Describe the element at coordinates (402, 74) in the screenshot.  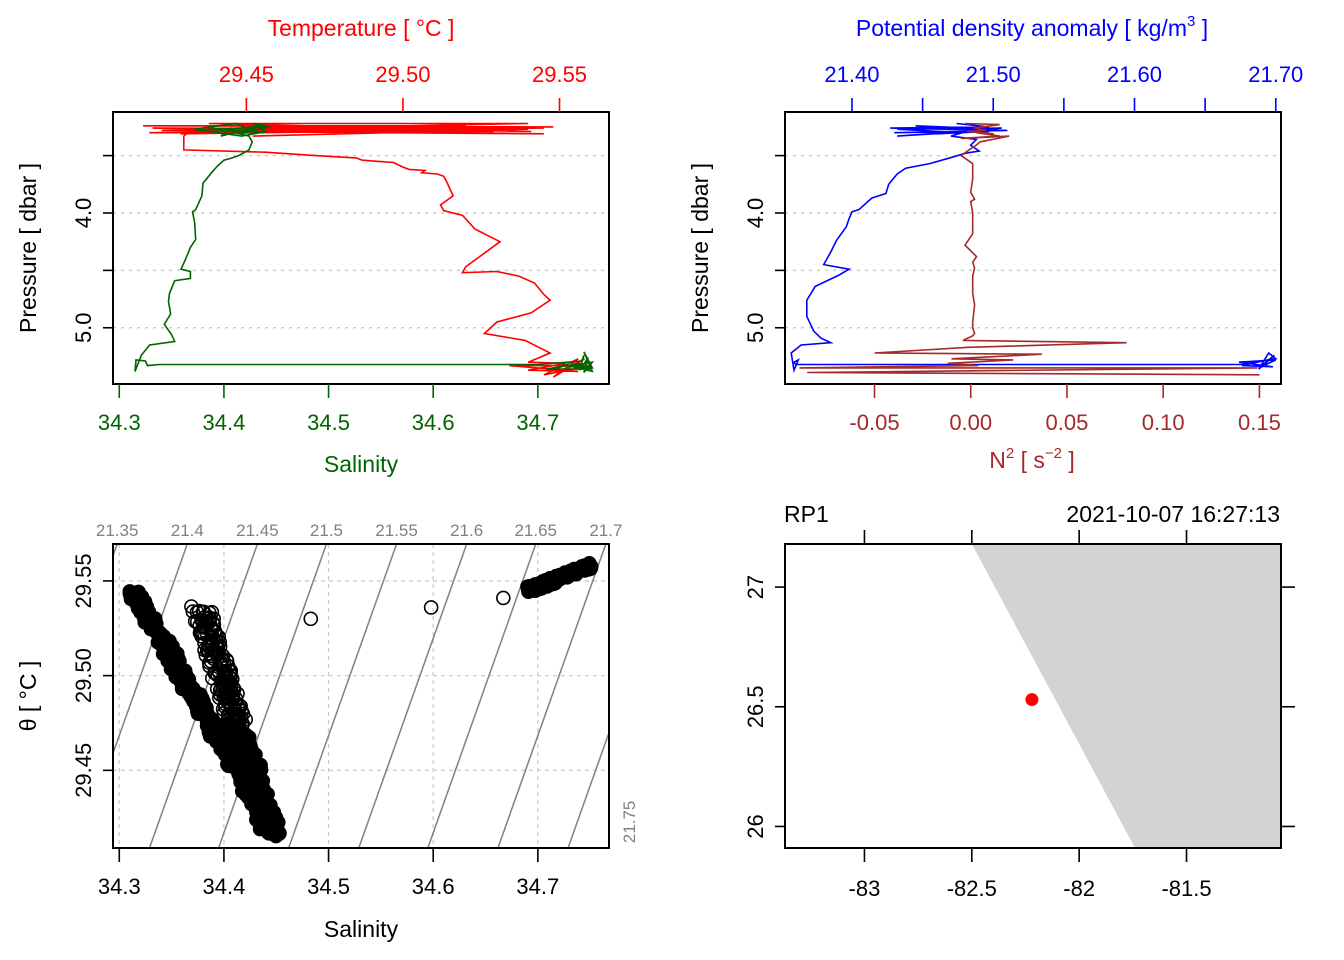
I see `top-tick-label: 29.50` at that location.